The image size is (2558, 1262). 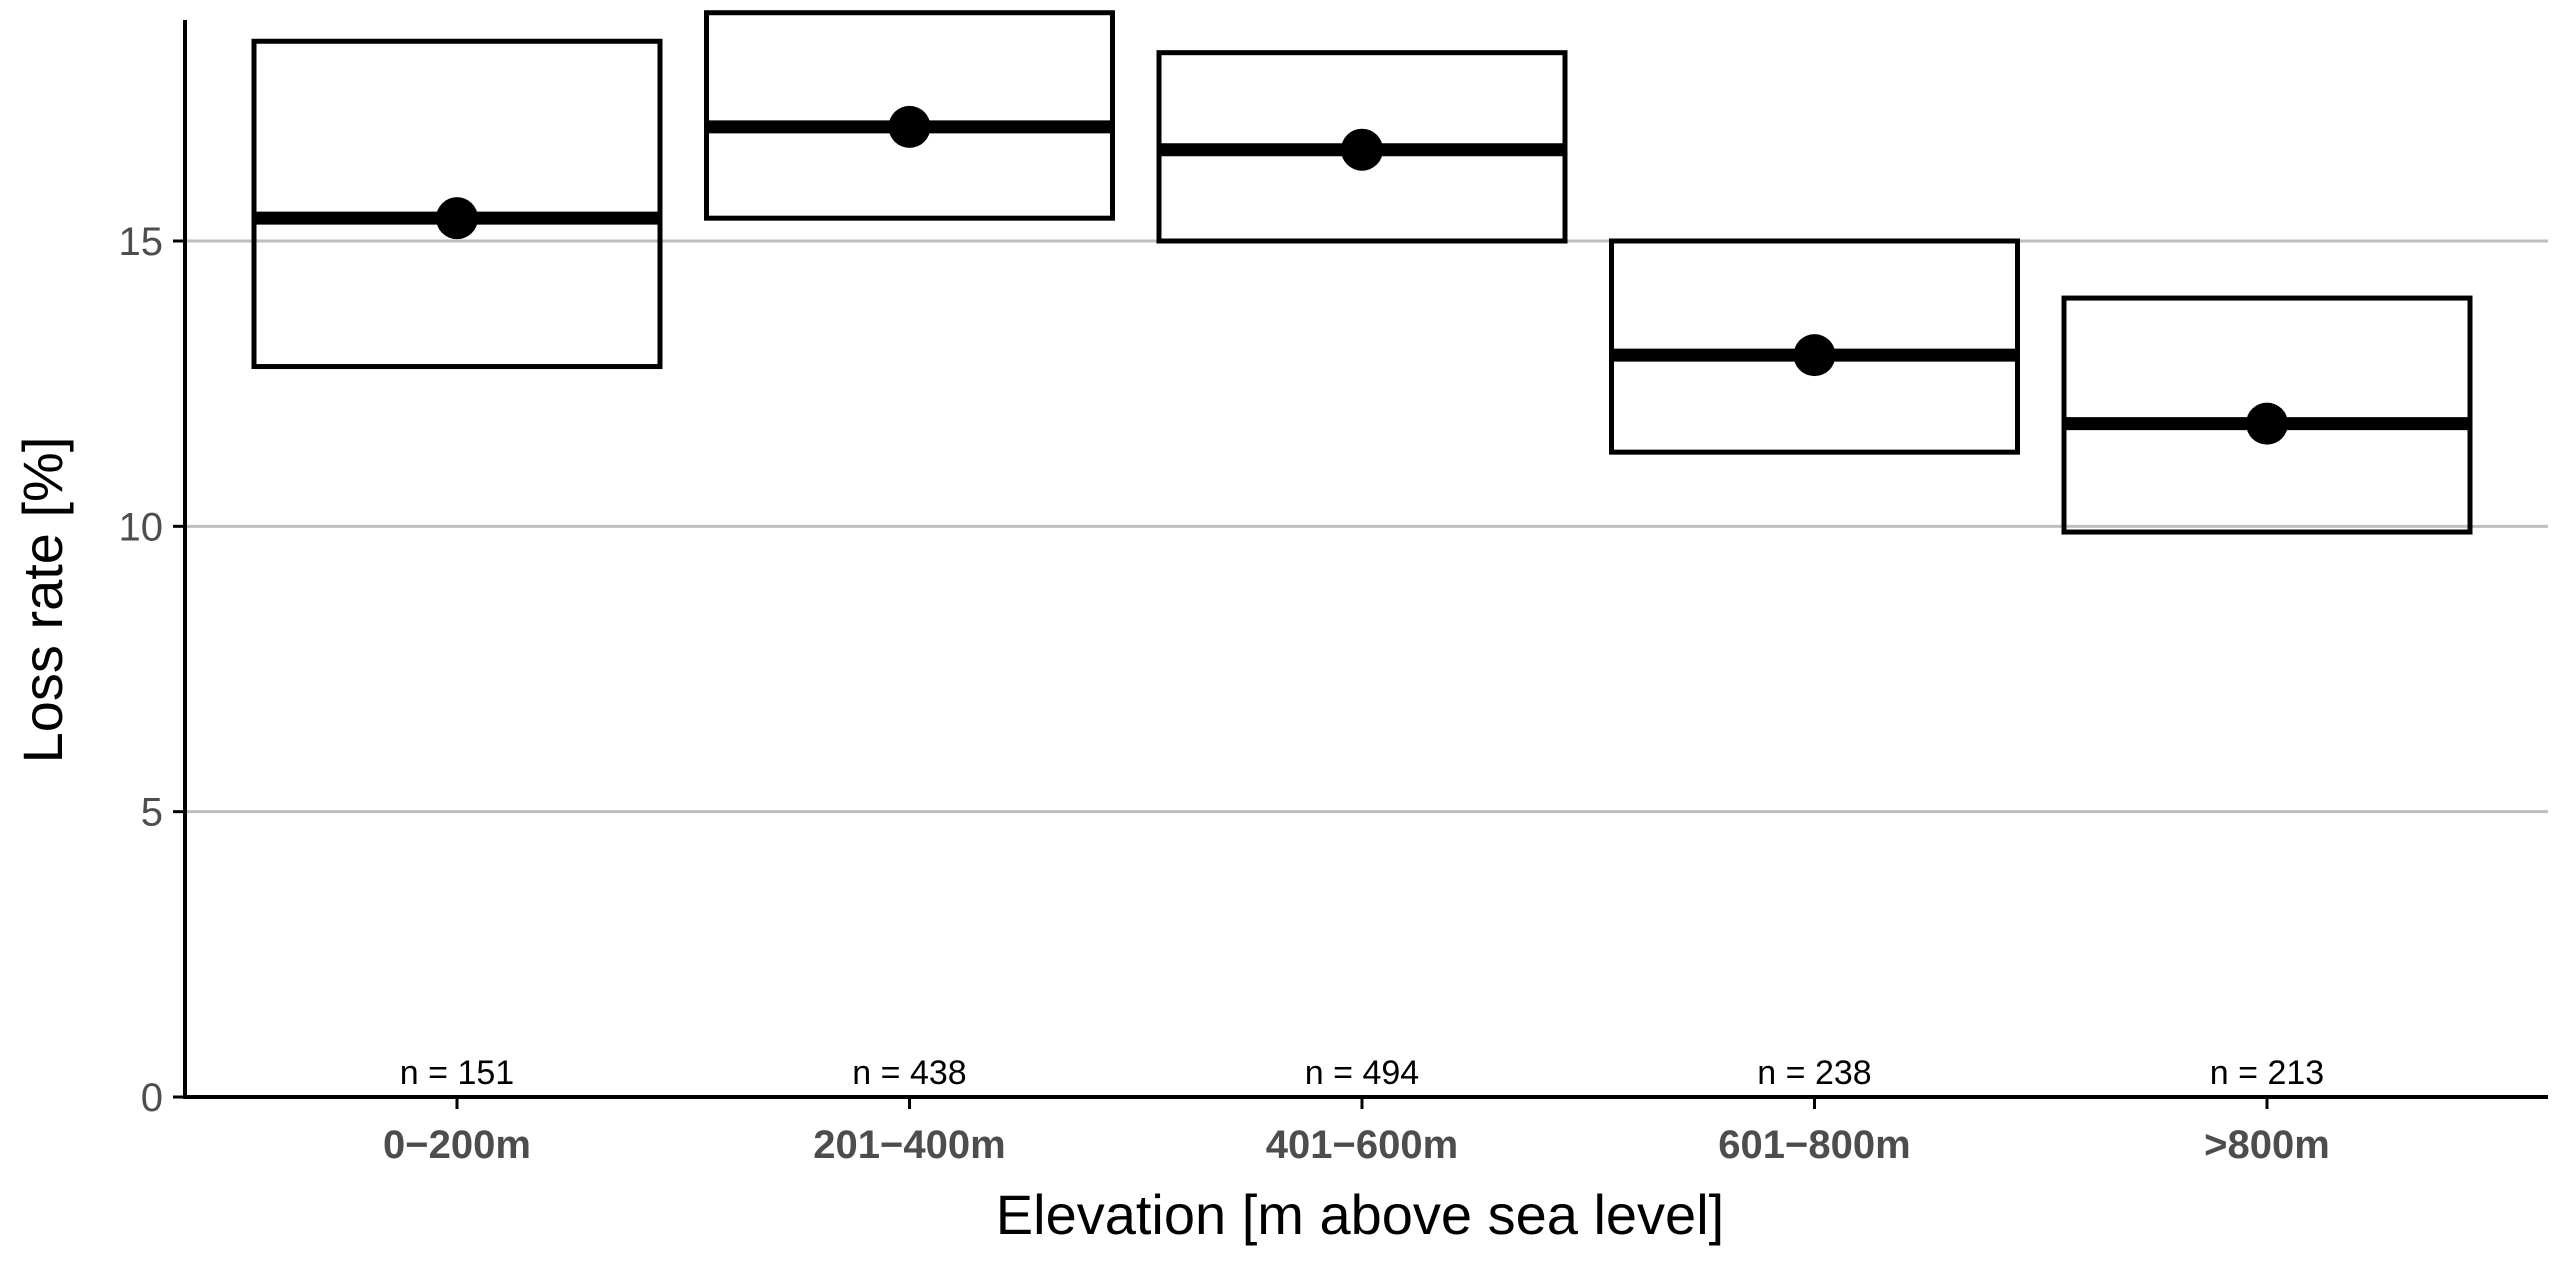 What do you see at coordinates (457, 1145) in the screenshot?
I see `x-tick-label: 0−200m` at bounding box center [457, 1145].